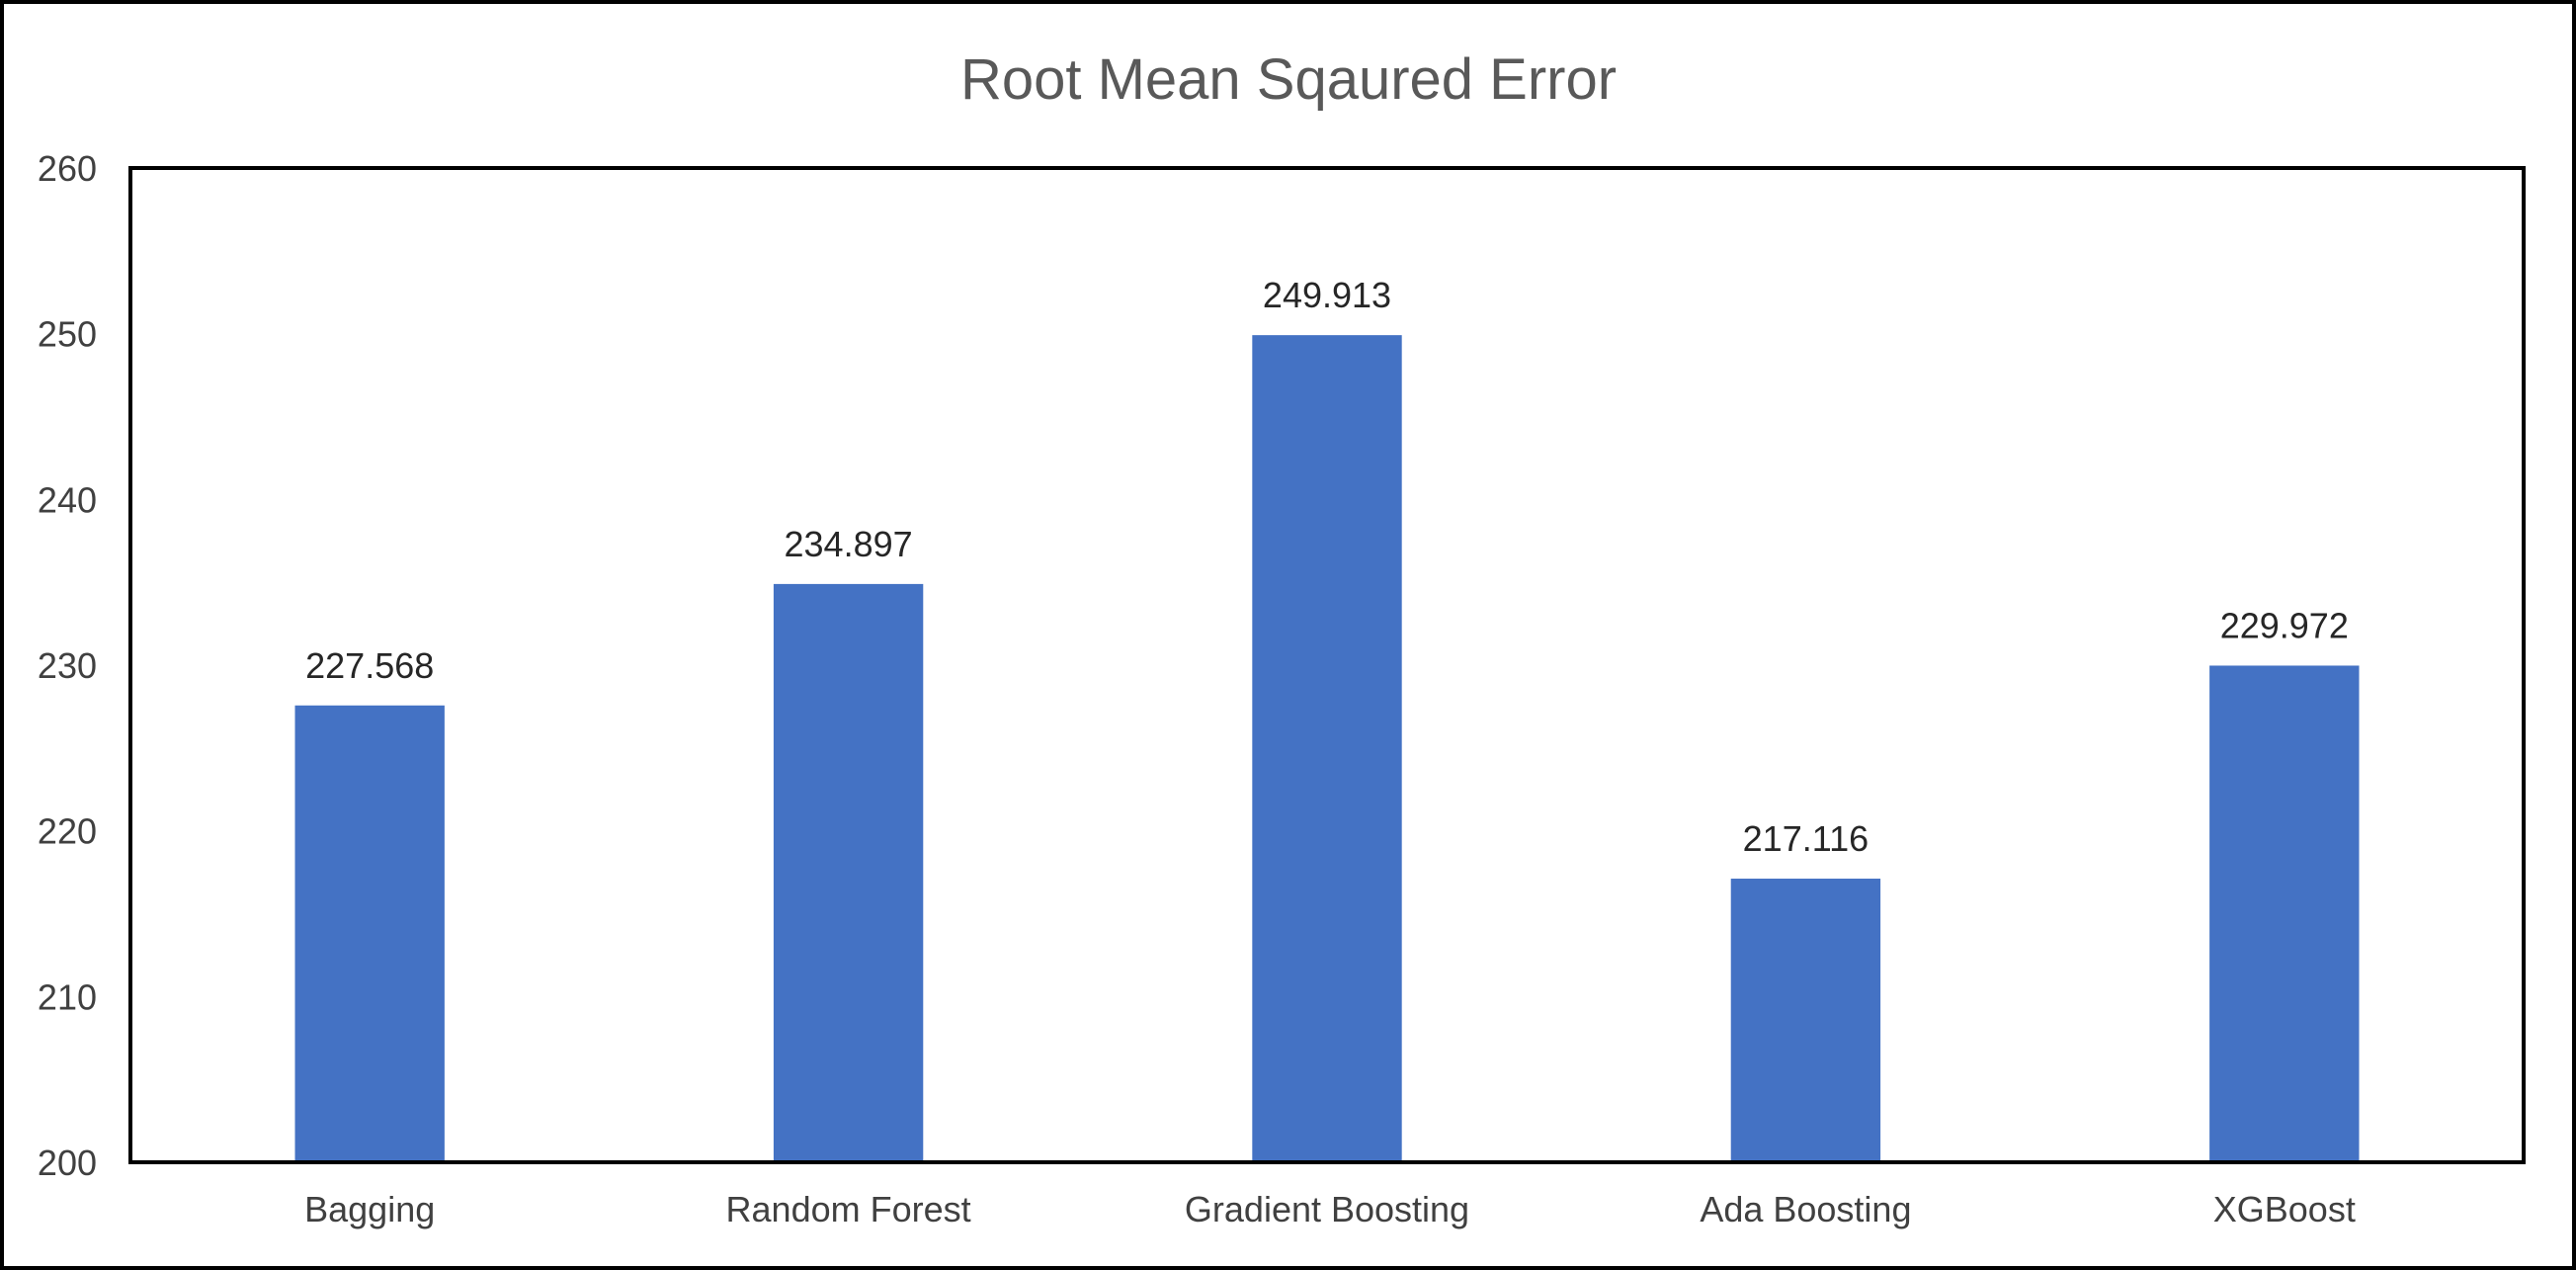 Image resolution: width=2576 pixels, height=1270 pixels. Describe the element at coordinates (2284, 625) in the screenshot. I see `bar-value-label: 229.972` at that location.